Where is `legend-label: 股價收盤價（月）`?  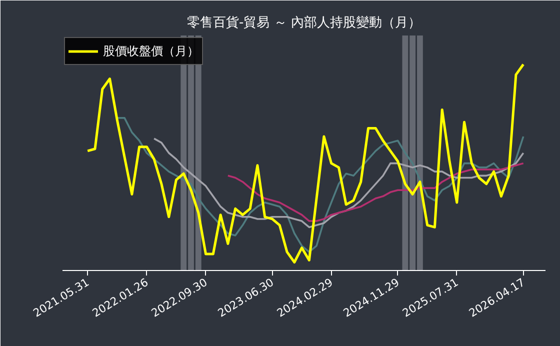 legend-label: 股價收盤價（月） is located at coordinates (151, 51).